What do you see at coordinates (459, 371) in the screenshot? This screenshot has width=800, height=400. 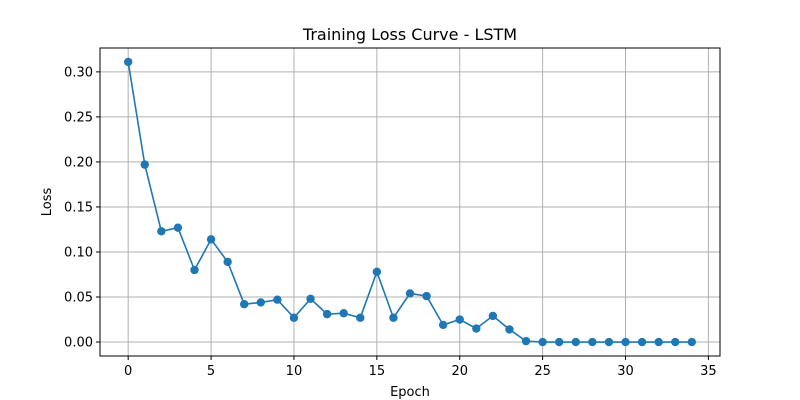 I see `x-tick-label: 20` at bounding box center [459, 371].